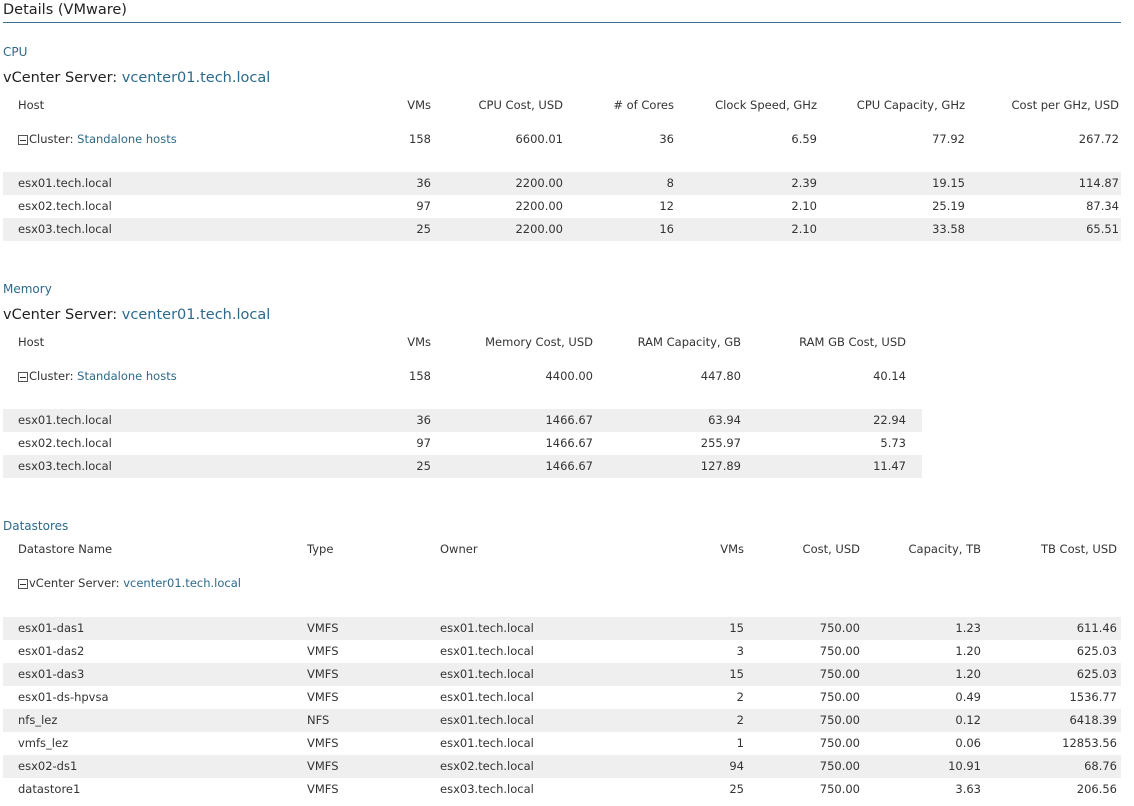  I want to click on capacity-value: 127.89, so click(720, 466).